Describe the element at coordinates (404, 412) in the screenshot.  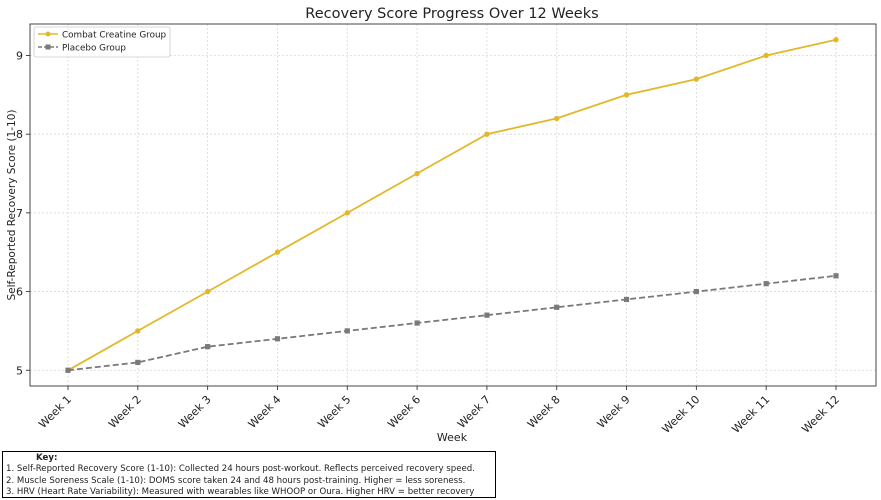
I see `x-tick-label: Week 6` at that location.